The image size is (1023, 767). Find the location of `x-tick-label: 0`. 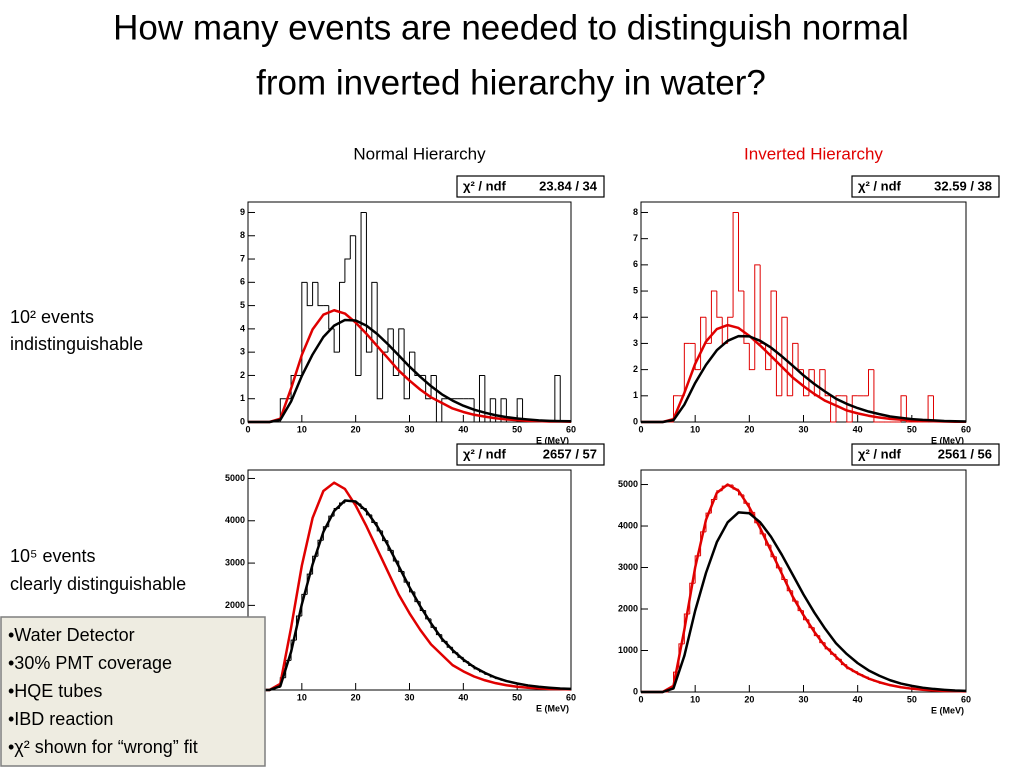

x-tick-label: 0 is located at coordinates (640, 429).